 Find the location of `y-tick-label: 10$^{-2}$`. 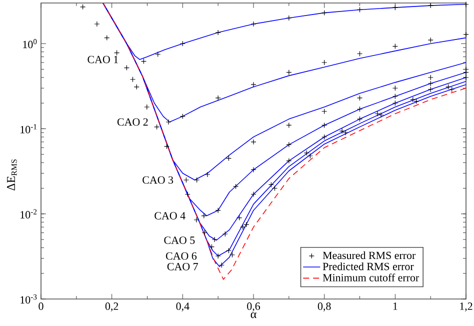

y-tick-label: 10$^{-2}$ is located at coordinates (28, 213).